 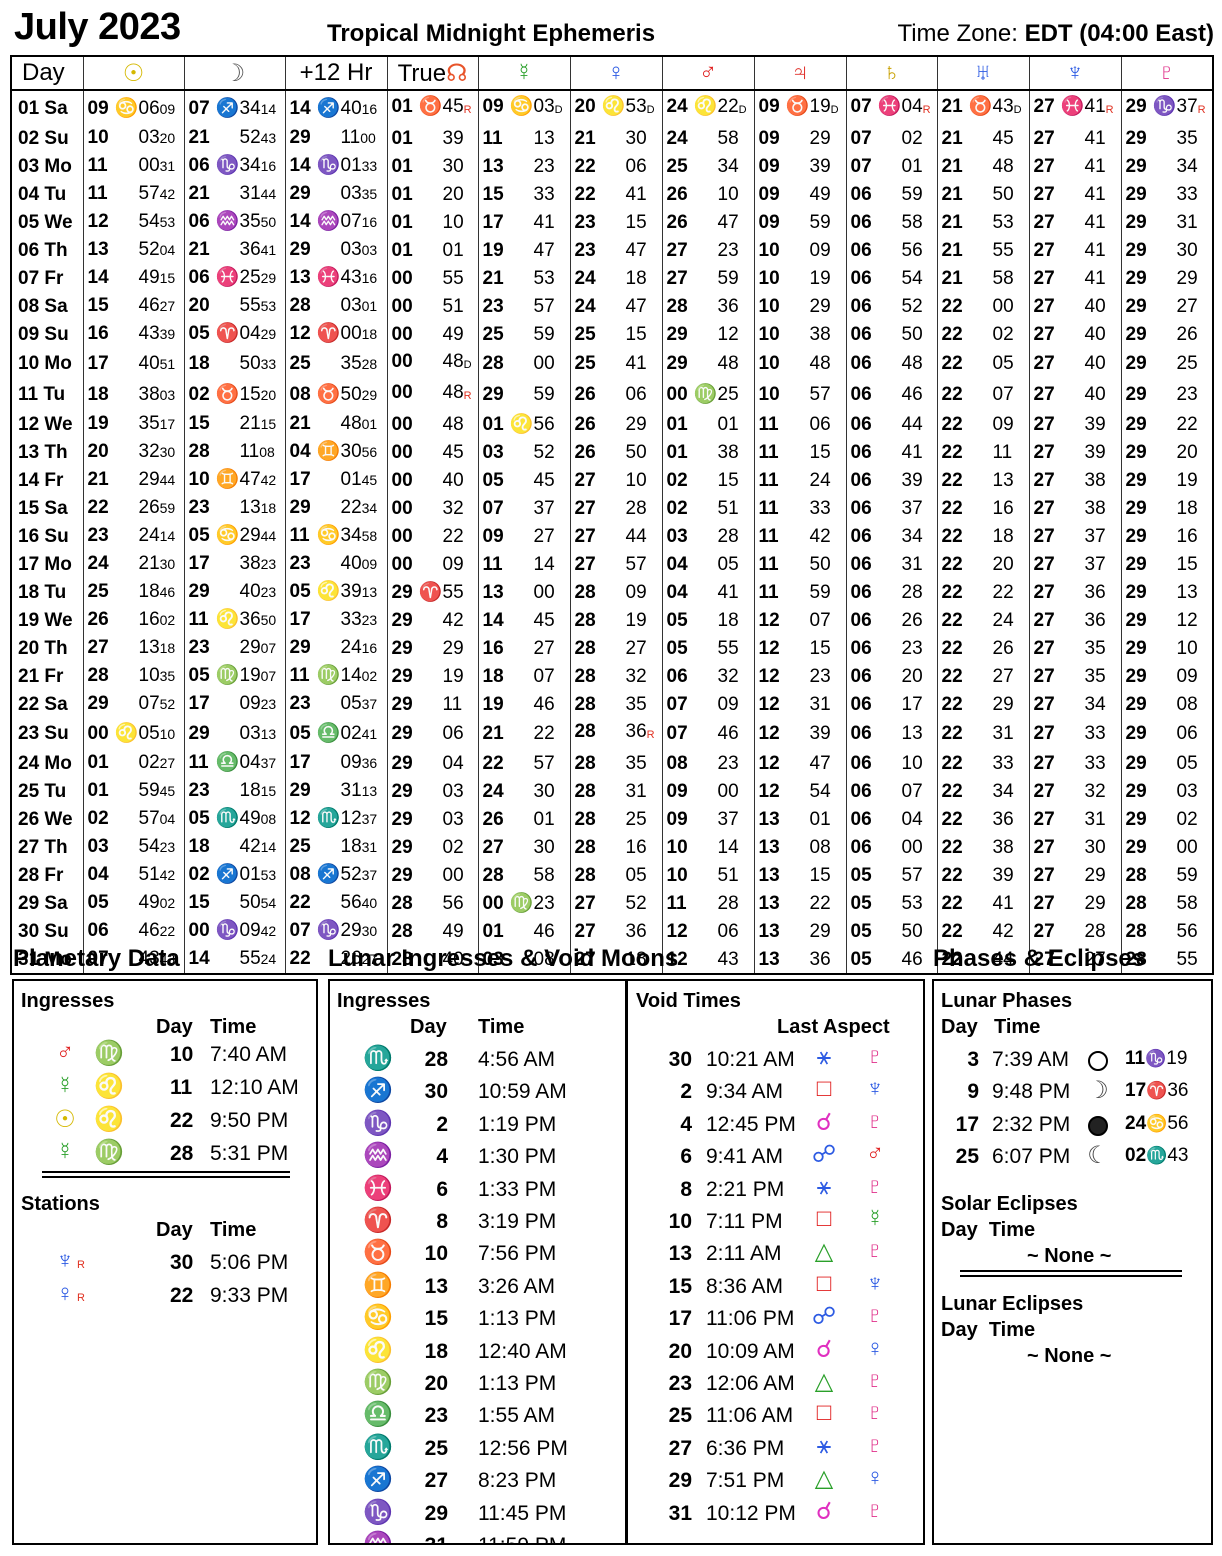 What do you see at coordinates (728, 648) in the screenshot?
I see `minutes: 55` at bounding box center [728, 648].